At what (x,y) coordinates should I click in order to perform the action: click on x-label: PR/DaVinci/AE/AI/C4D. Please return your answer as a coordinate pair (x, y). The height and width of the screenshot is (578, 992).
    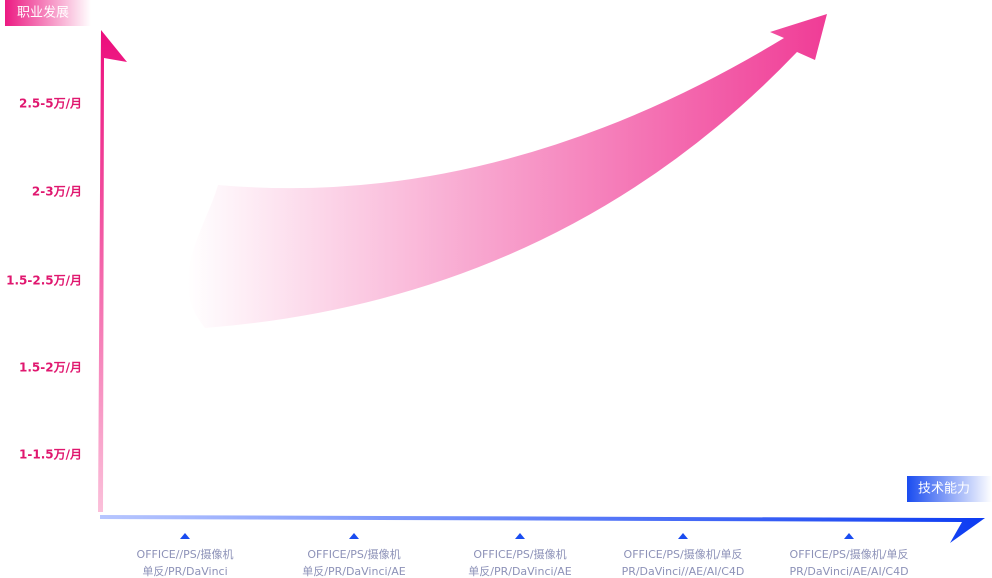
    Looking at the image, I should click on (848, 571).